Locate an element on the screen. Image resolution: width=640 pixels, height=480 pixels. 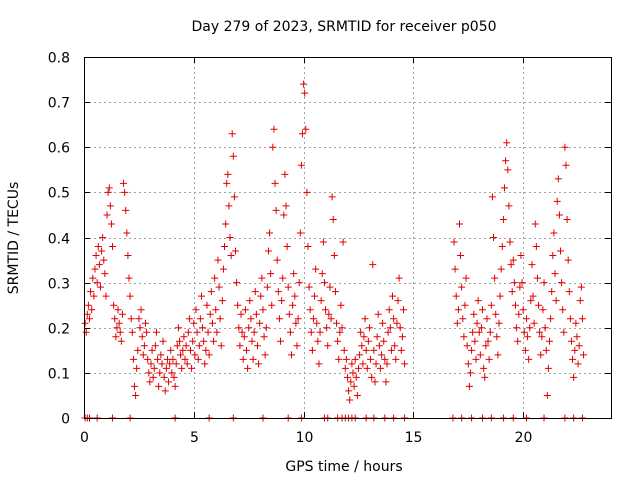
y-axis-label: SRMTID / TECUs is located at coordinates (14, 238).